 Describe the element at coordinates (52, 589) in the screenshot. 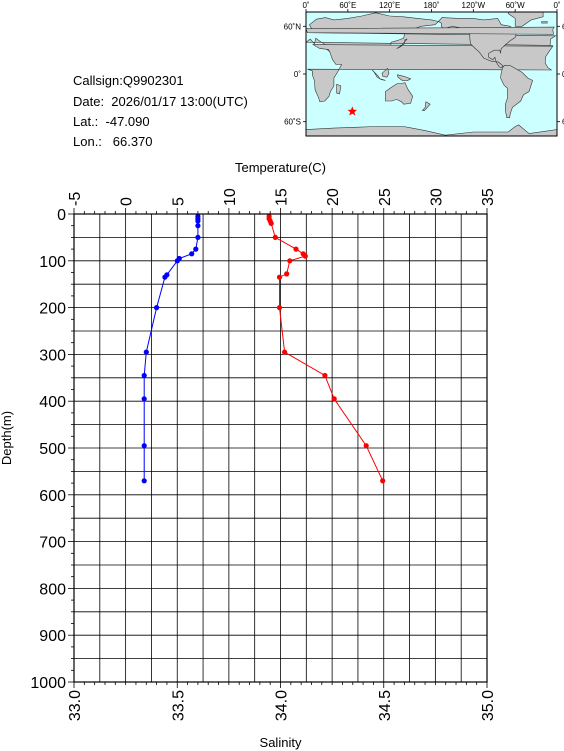

I see `y-tick-label: 800` at that location.